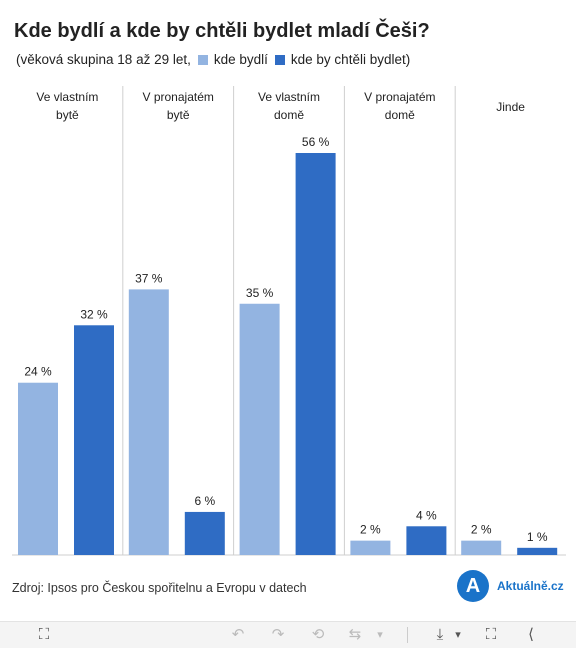 The height and width of the screenshot is (648, 576). I want to click on bar-jinde-kde-bydli, so click(481, 547).